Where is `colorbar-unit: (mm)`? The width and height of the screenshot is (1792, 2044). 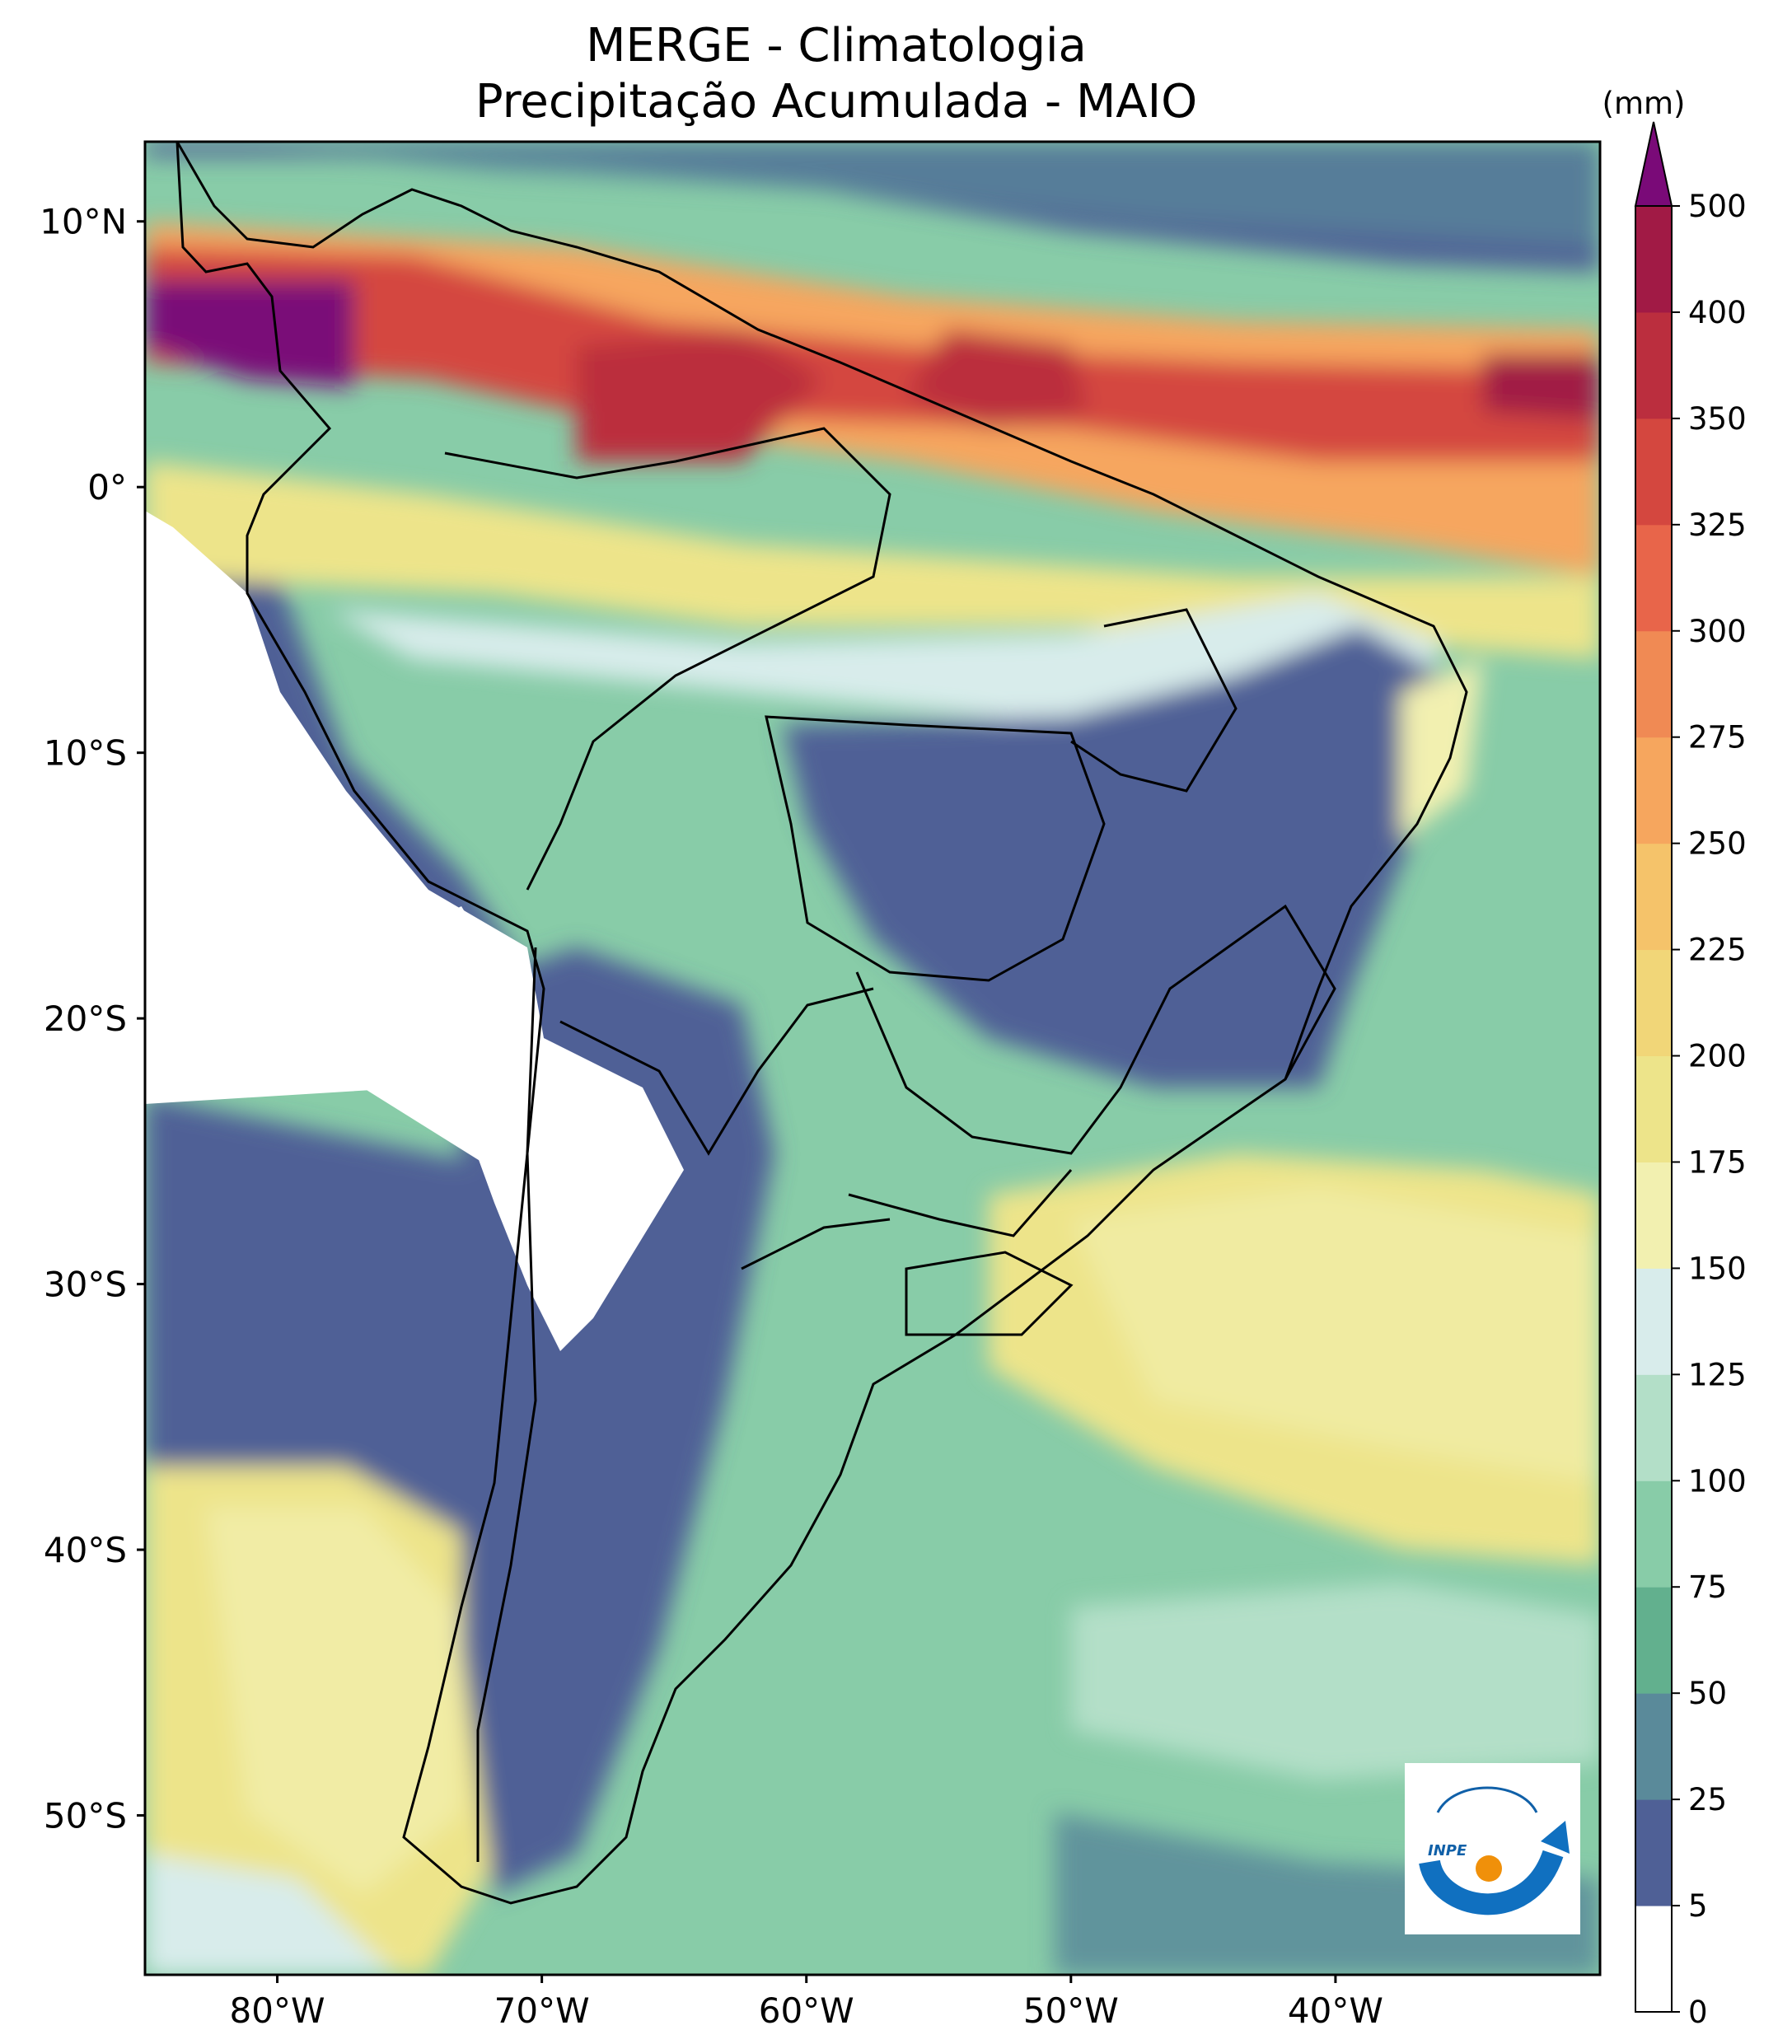
colorbar-unit: (mm) is located at coordinates (1645, 103).